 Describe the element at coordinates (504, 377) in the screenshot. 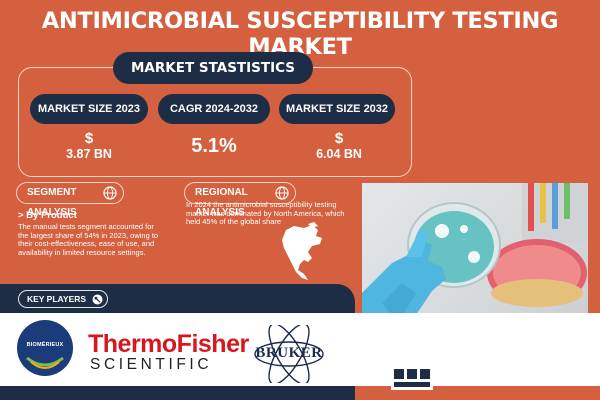

I see `source-text: source: www.snsinsider.com` at that location.